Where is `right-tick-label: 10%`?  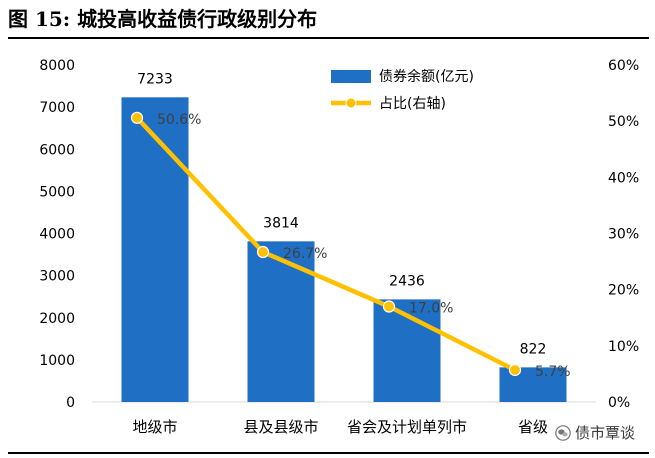
right-tick-label: 10% is located at coordinates (623, 347).